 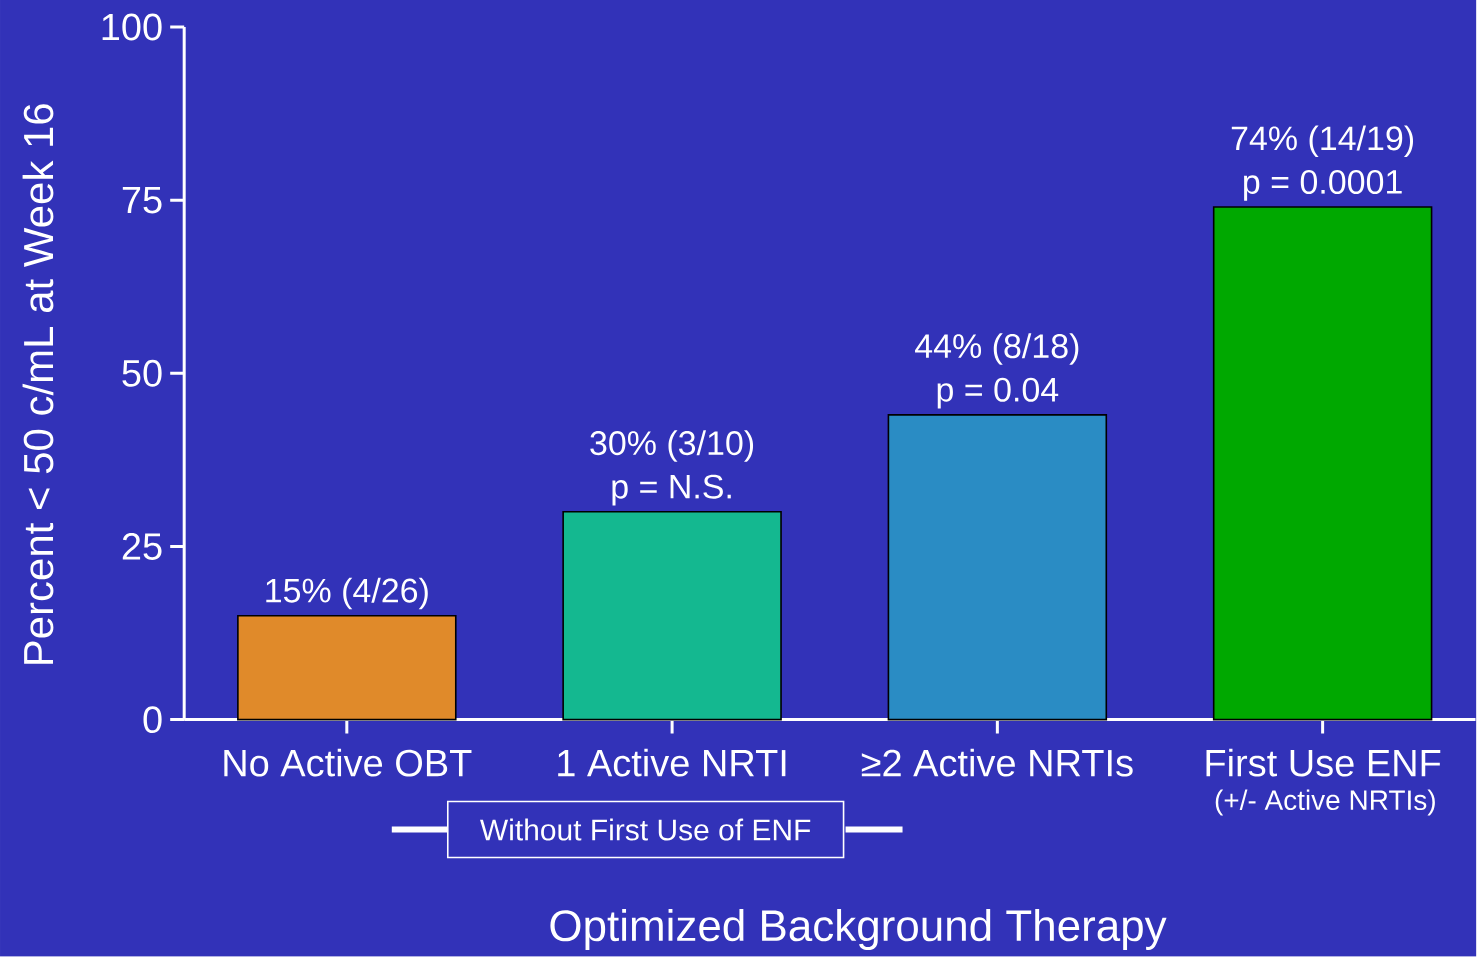 What do you see at coordinates (142, 200) in the screenshot?
I see `y-tick-label: 75` at bounding box center [142, 200].